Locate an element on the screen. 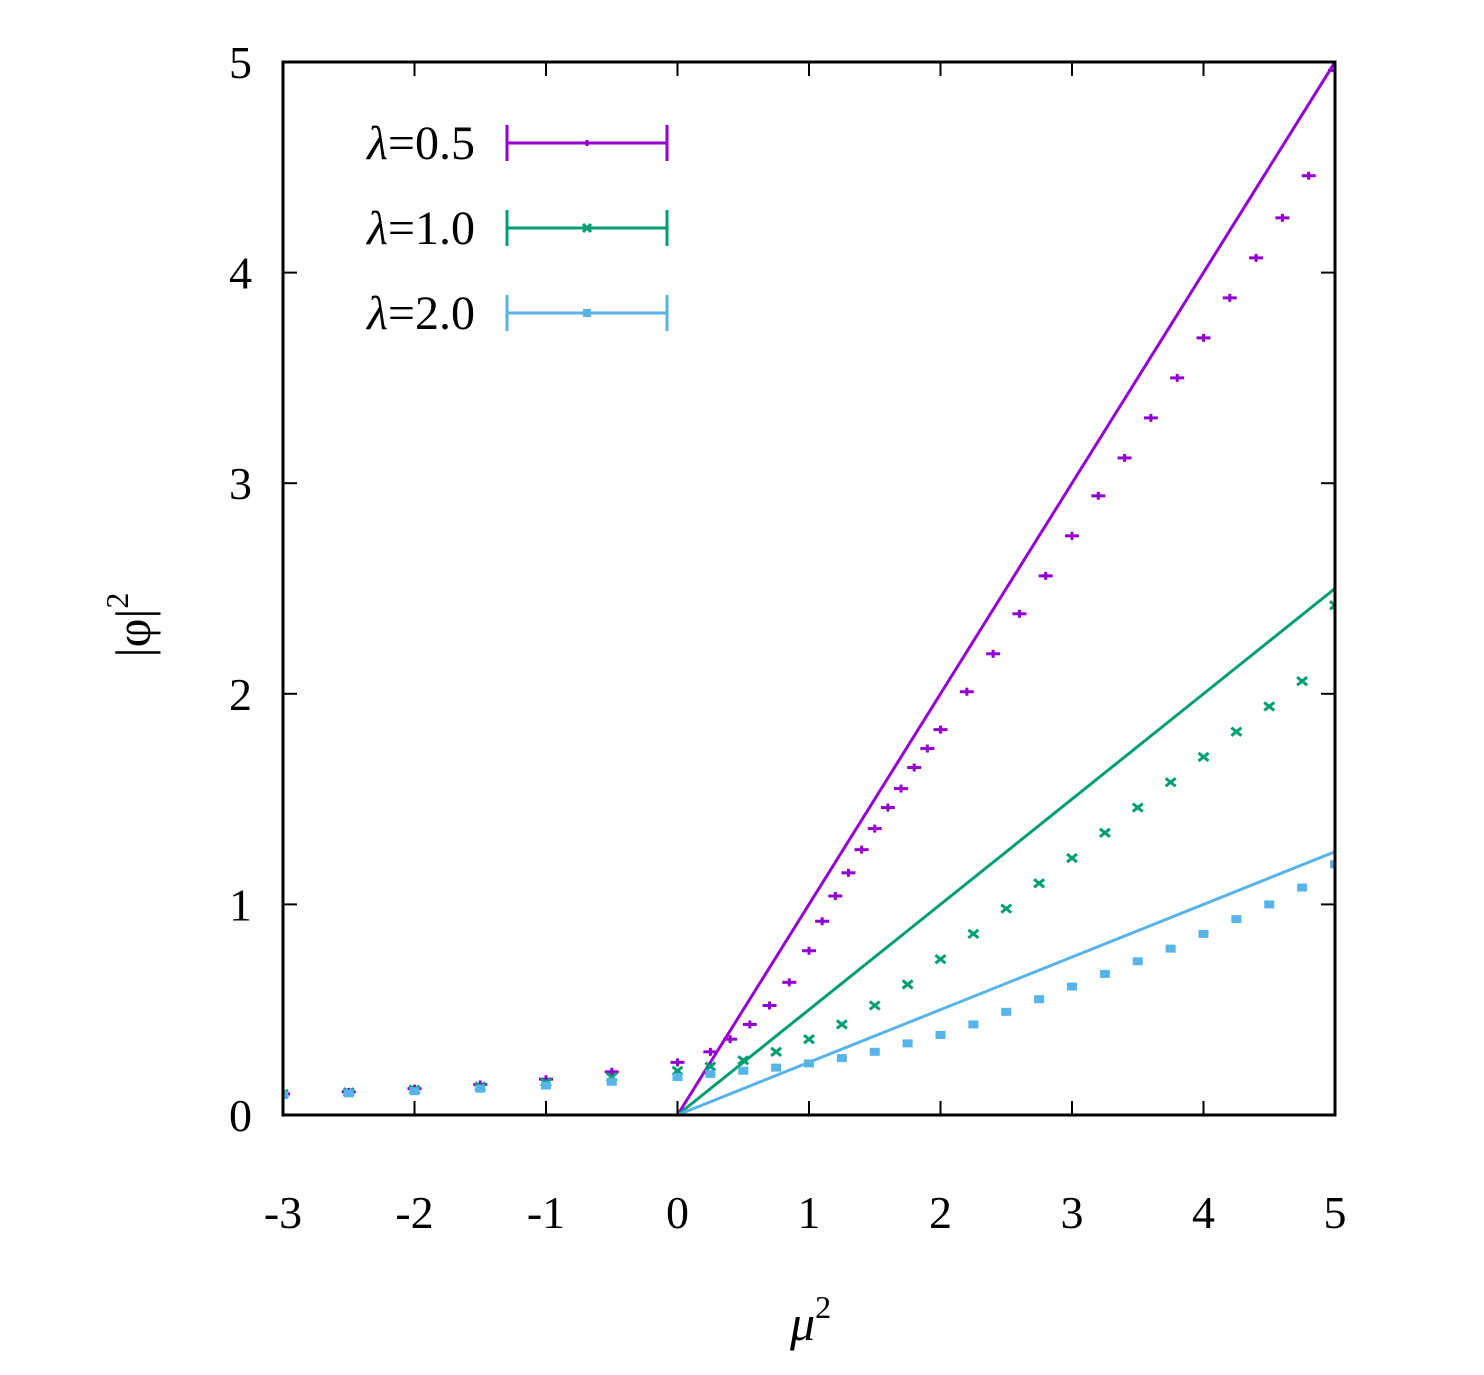 This screenshot has height=1375, width=1484. x-axis-label-sup: 2 is located at coordinates (823, 1307).